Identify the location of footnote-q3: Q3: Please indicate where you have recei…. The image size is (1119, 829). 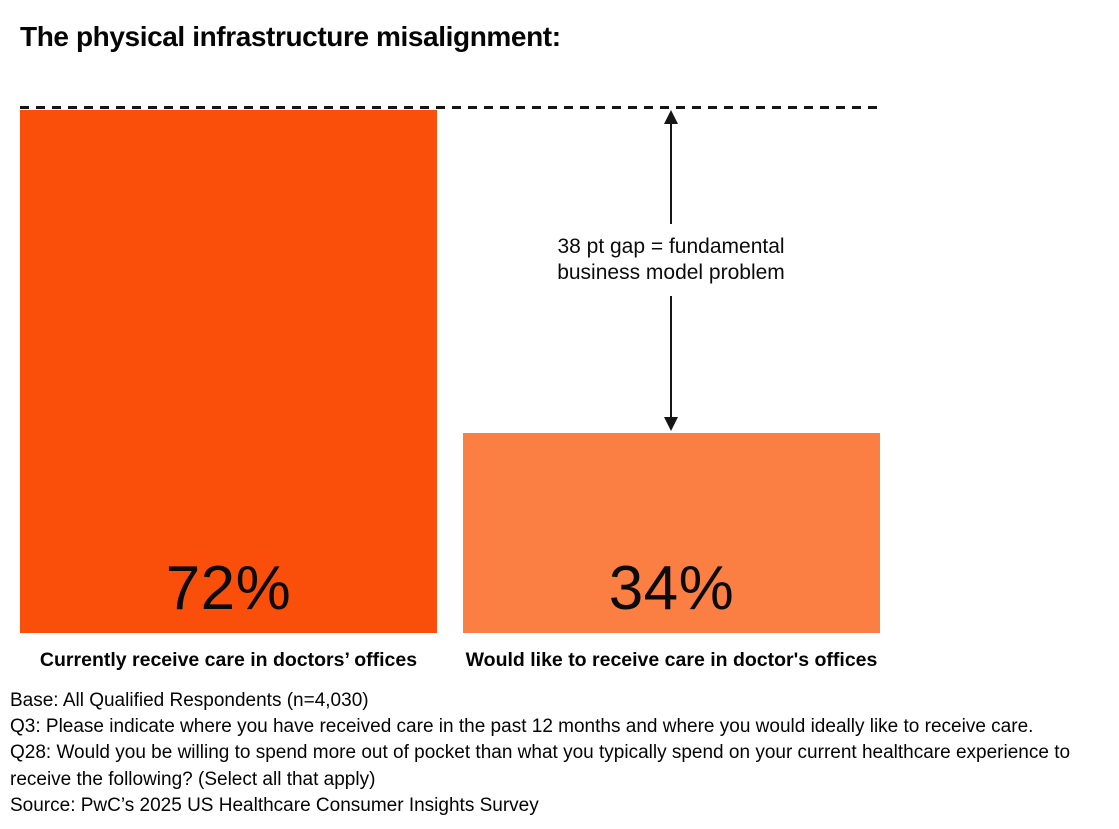
(522, 727).